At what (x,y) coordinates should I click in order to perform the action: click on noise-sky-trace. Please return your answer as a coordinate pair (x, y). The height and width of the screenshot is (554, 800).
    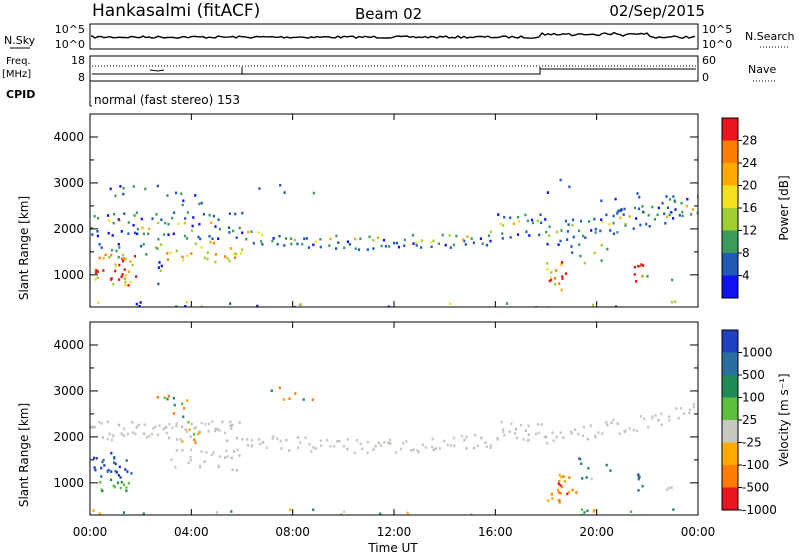
    Looking at the image, I should click on (393, 35).